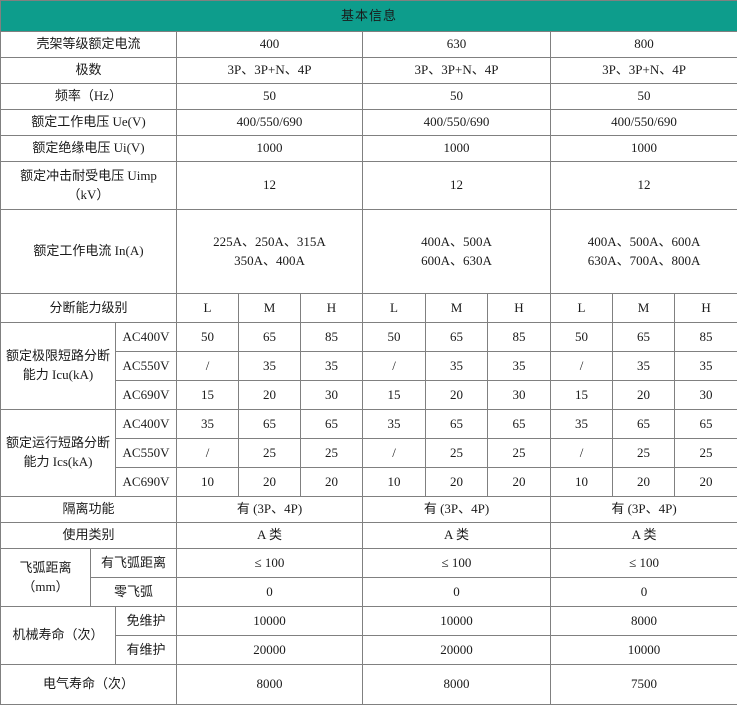 This screenshot has height=707, width=737. What do you see at coordinates (705, 366) in the screenshot?
I see `icu-ac550v-3-H: 35` at bounding box center [705, 366].